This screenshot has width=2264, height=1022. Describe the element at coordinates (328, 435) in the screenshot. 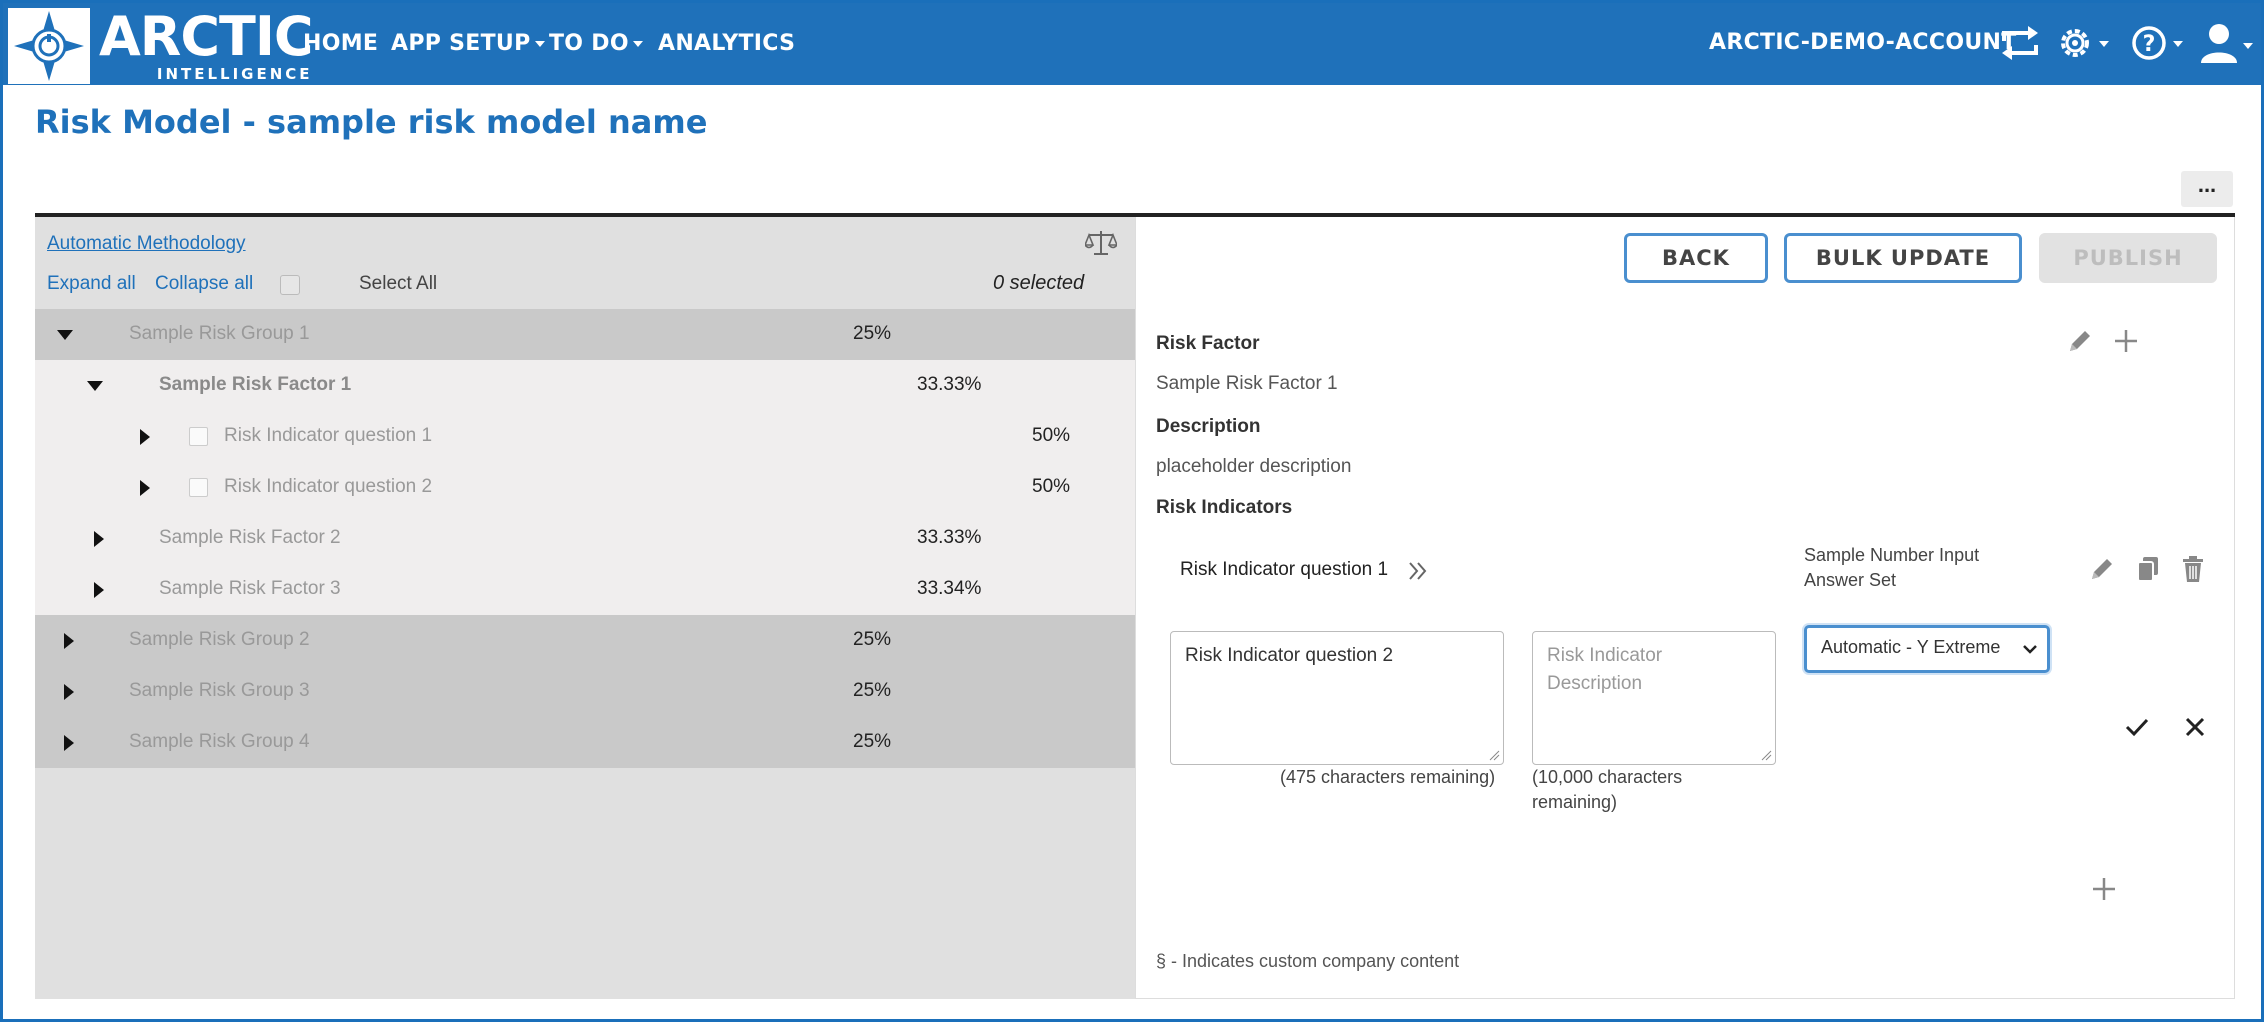

I see `tree-row-label: Risk Indicator question 1` at that location.